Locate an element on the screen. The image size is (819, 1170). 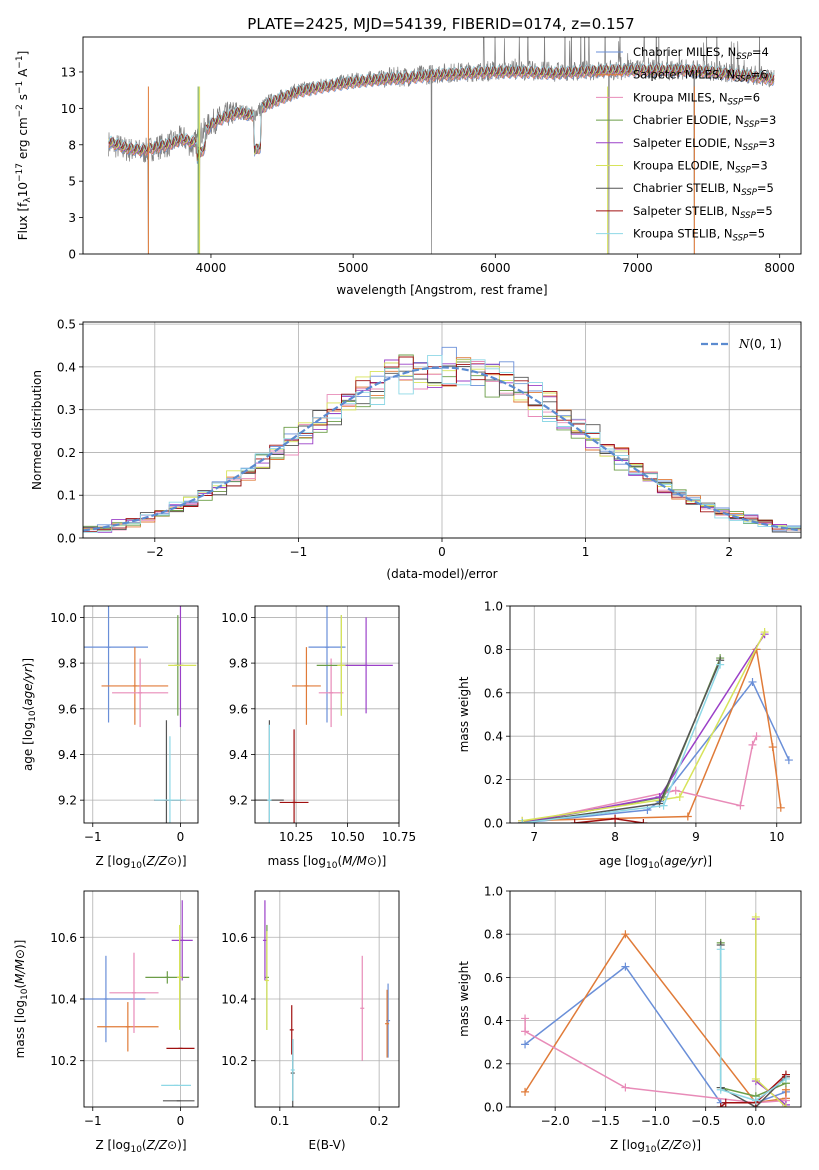
x-tick-label: 9 is located at coordinates (696, 837).